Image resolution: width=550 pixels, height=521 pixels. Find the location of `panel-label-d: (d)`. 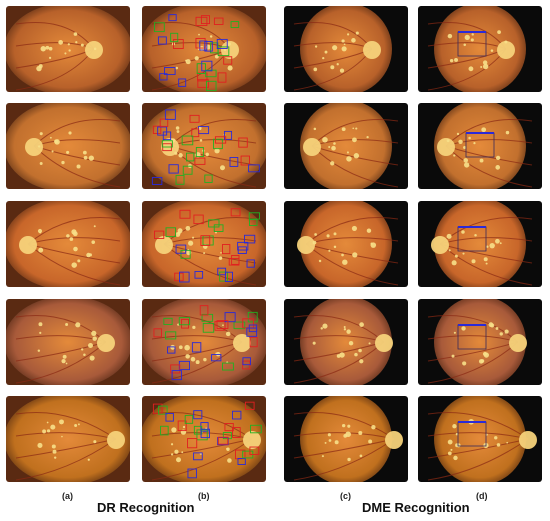

panel-label-d: (d) is located at coordinates (482, 496).